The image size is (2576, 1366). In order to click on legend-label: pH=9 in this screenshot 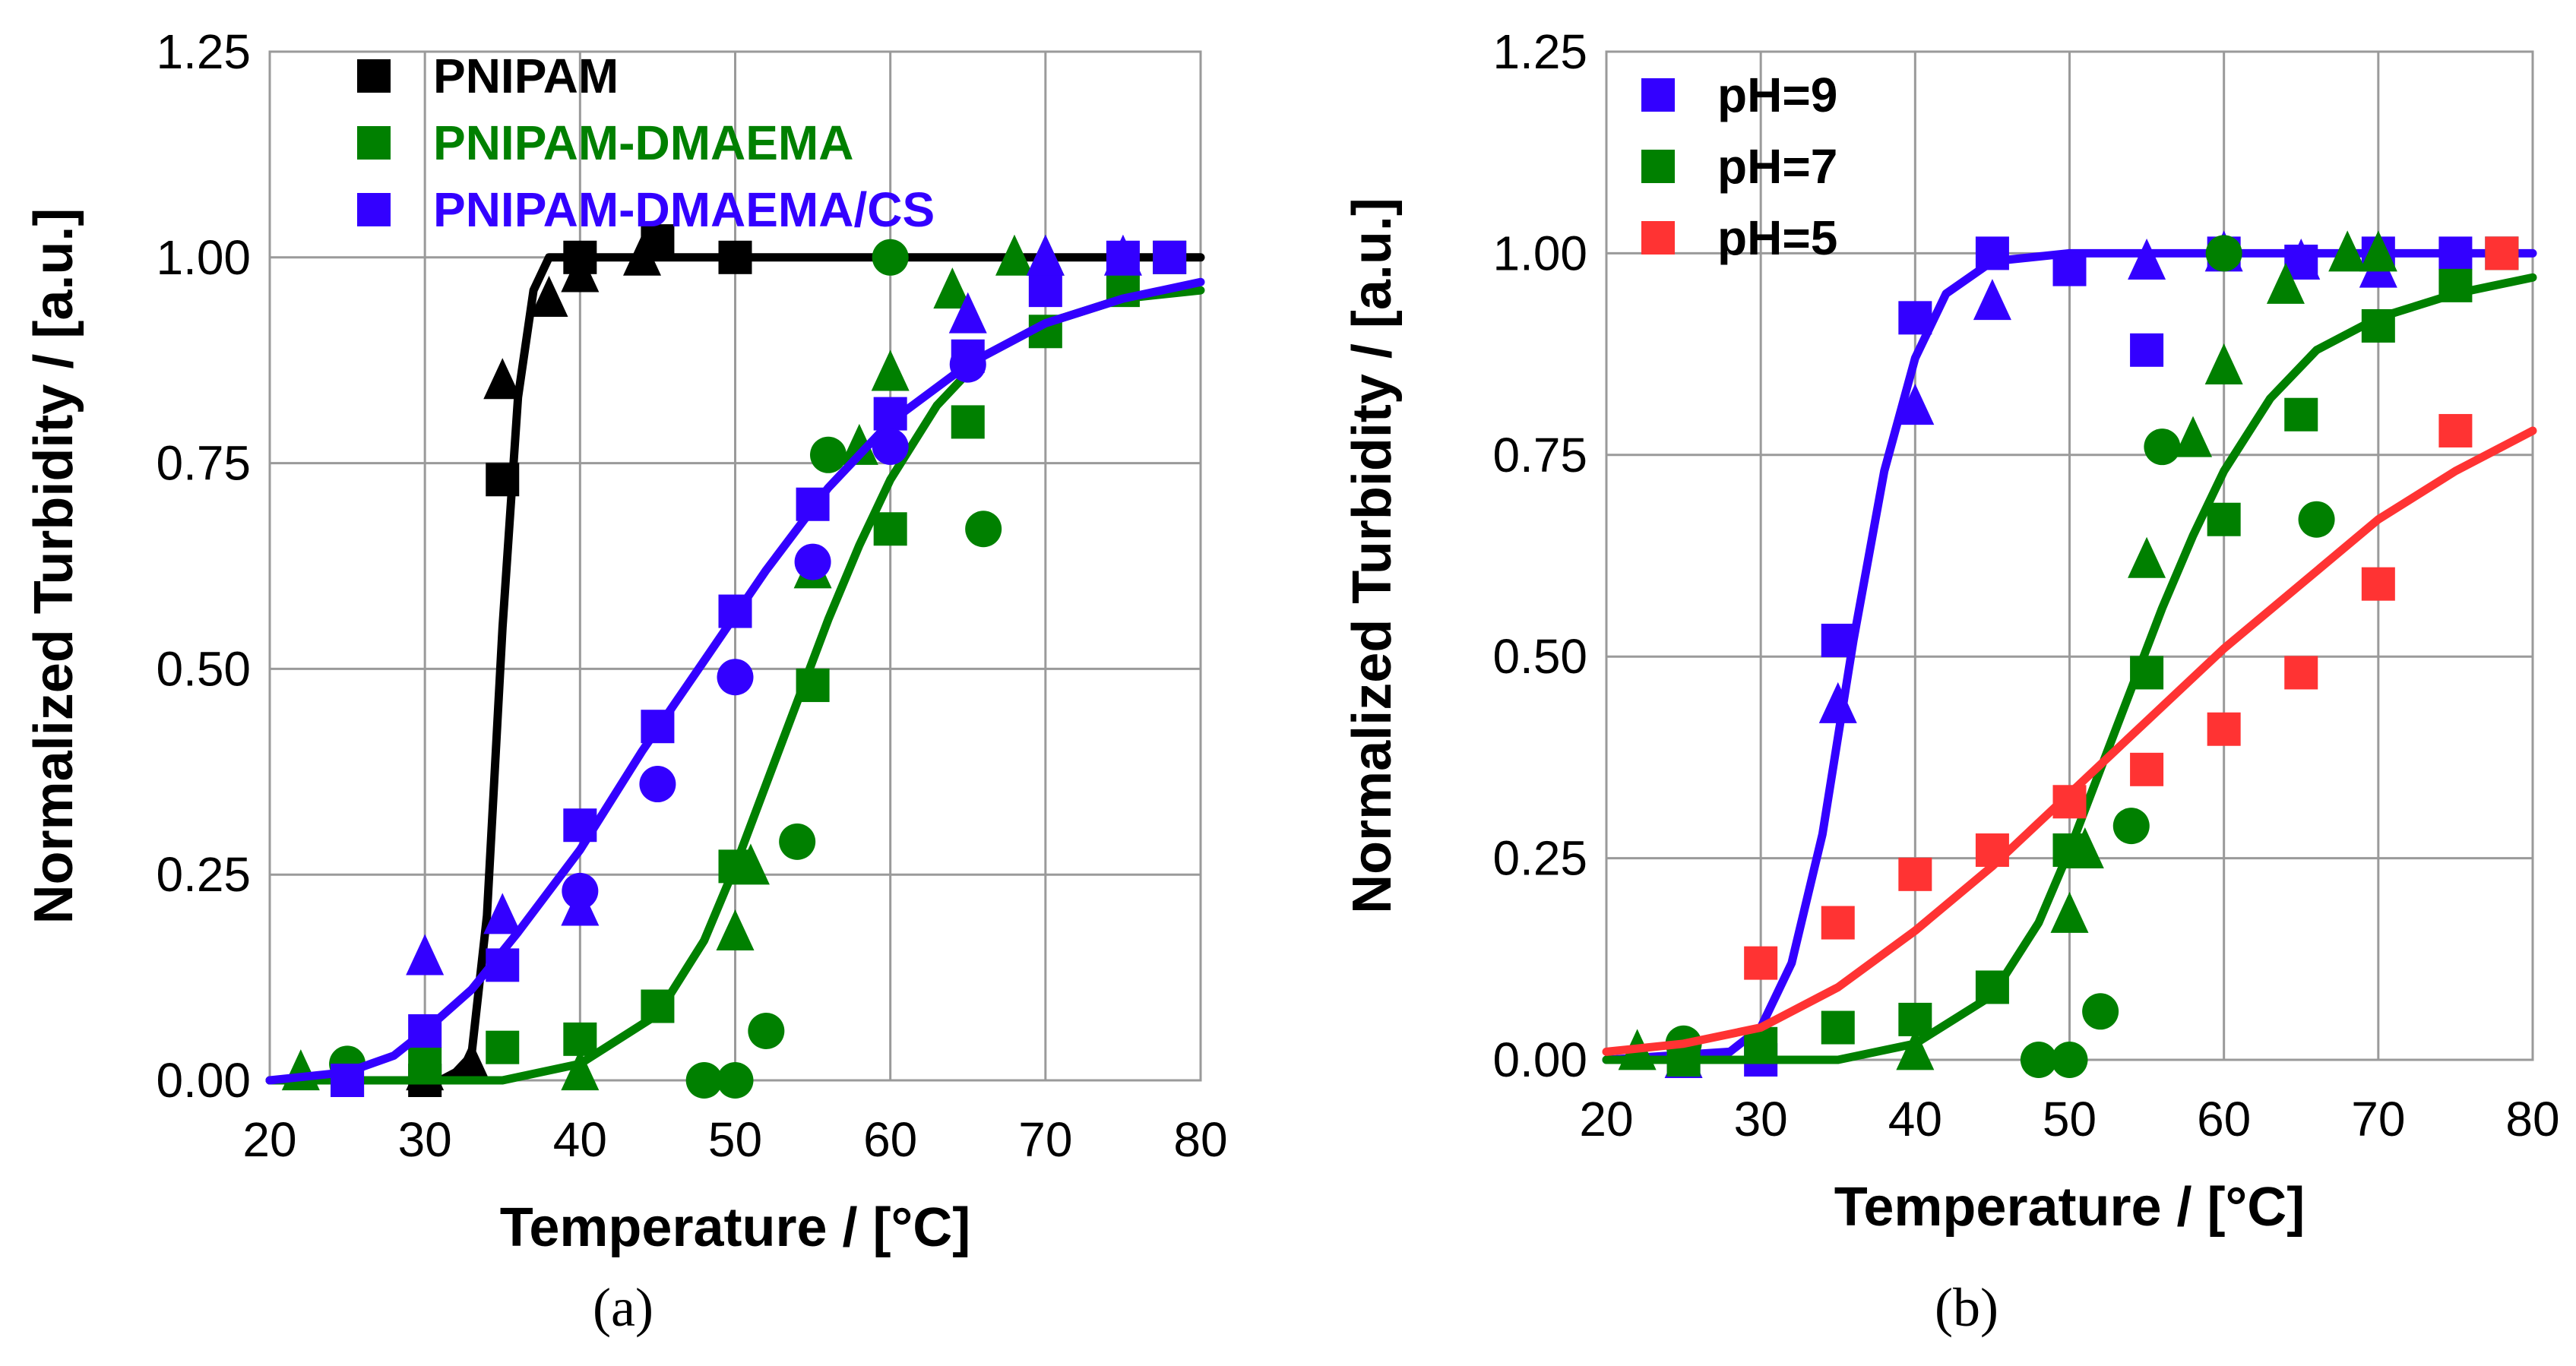, I will do `click(1777, 95)`.